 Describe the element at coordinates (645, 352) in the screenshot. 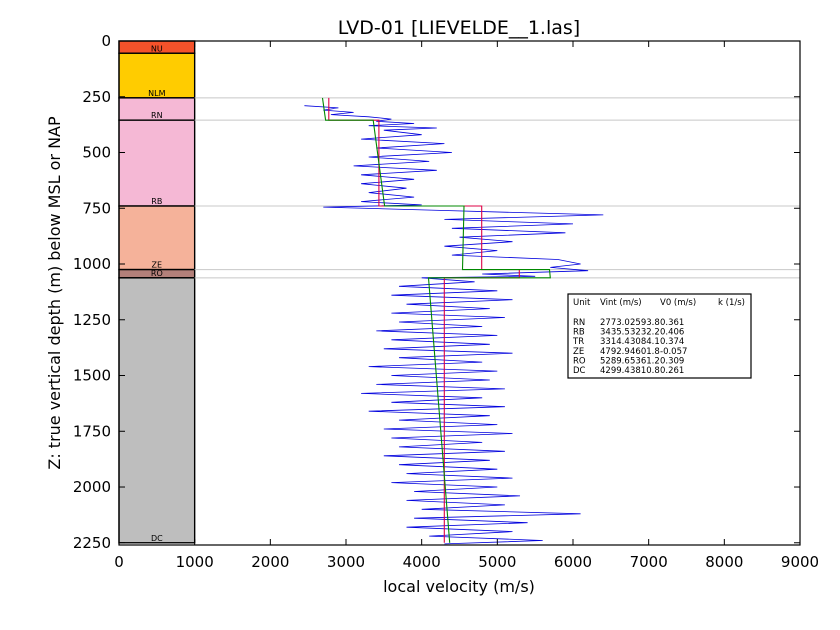

I see `velocity-table-cell: 4601.8` at that location.